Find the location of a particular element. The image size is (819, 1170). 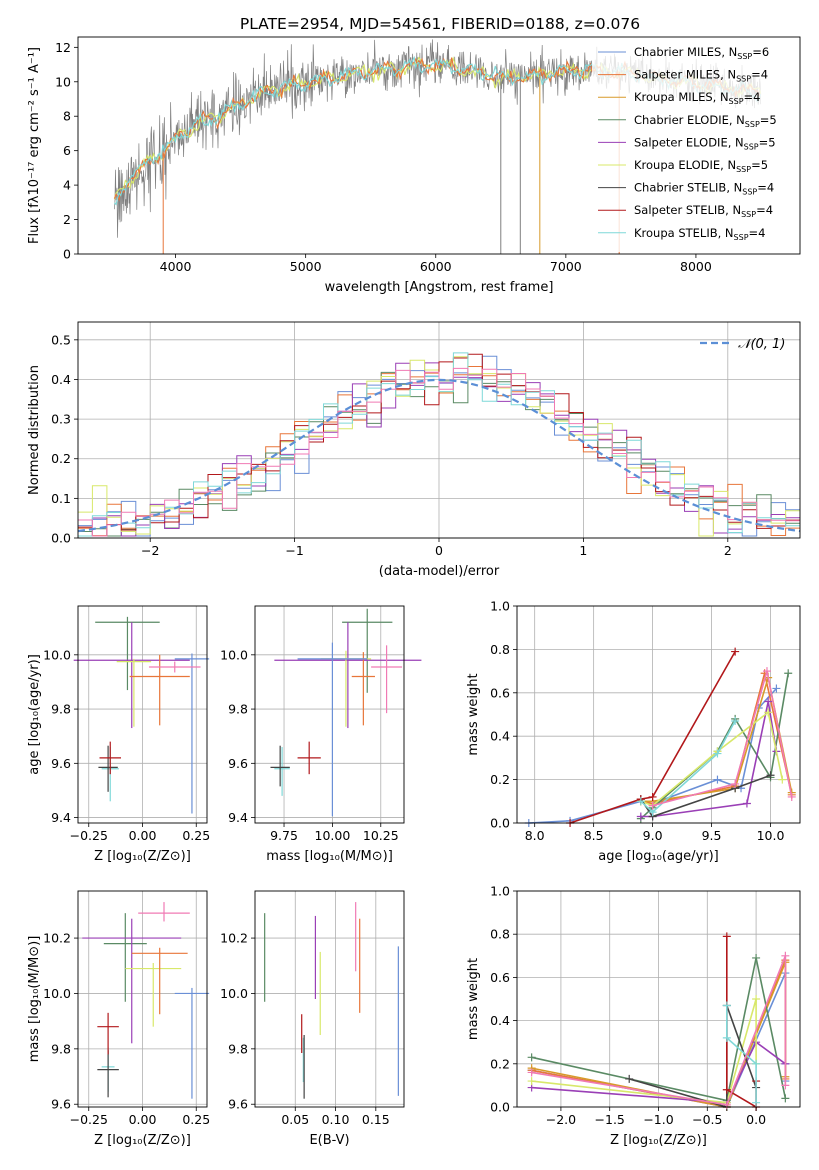

mass-vs-Z-ytick-label: 10.0 is located at coordinates (57, 993).